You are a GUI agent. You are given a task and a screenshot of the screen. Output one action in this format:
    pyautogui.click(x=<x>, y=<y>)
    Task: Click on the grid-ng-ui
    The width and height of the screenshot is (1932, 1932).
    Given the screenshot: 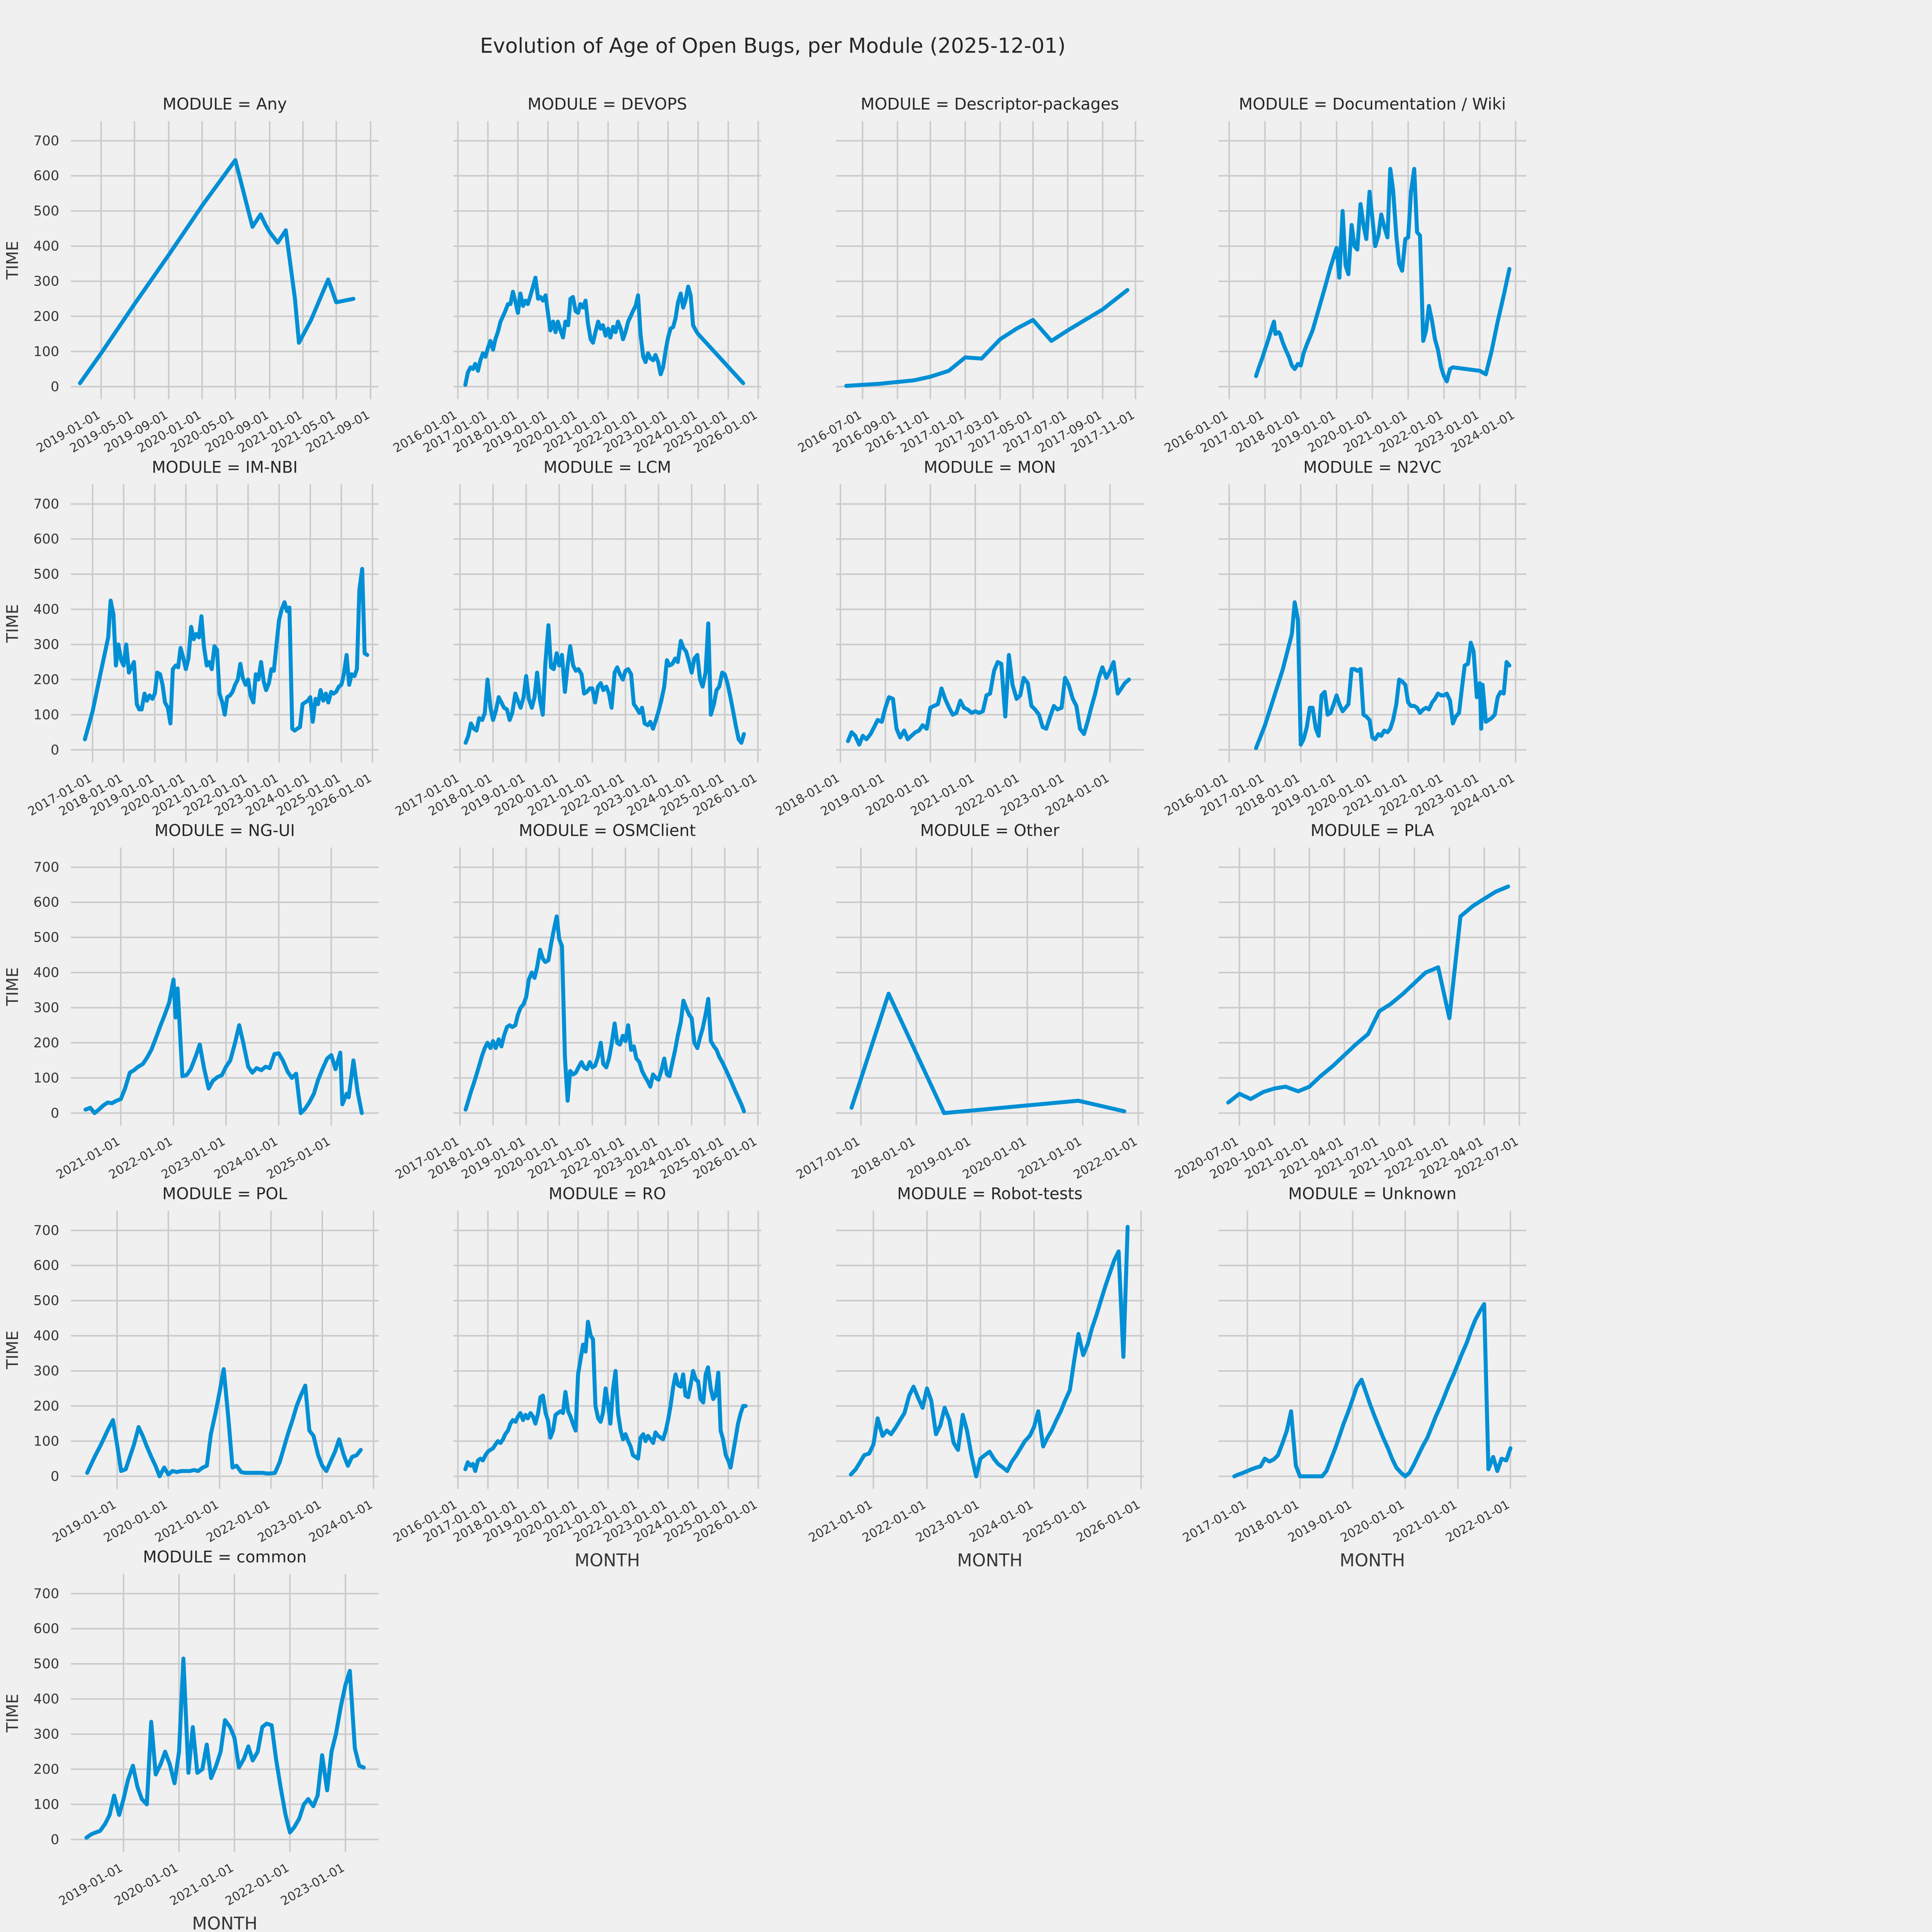 What is the action you would take?
    pyautogui.click(x=225, y=986)
    